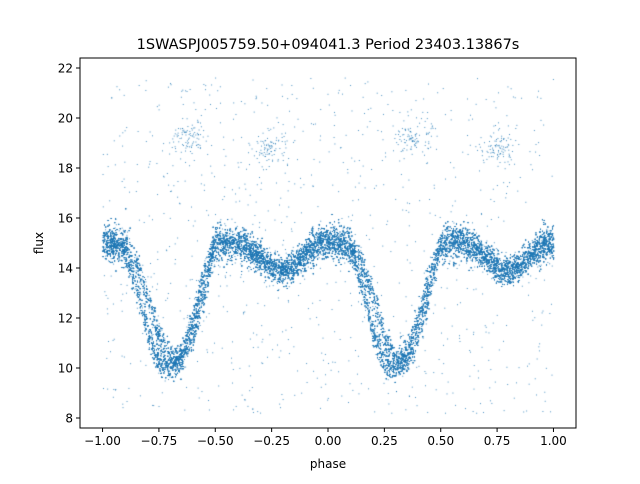 The width and height of the screenshot is (640, 484). I want to click on x-tick-label: −0.50, so click(215, 441).